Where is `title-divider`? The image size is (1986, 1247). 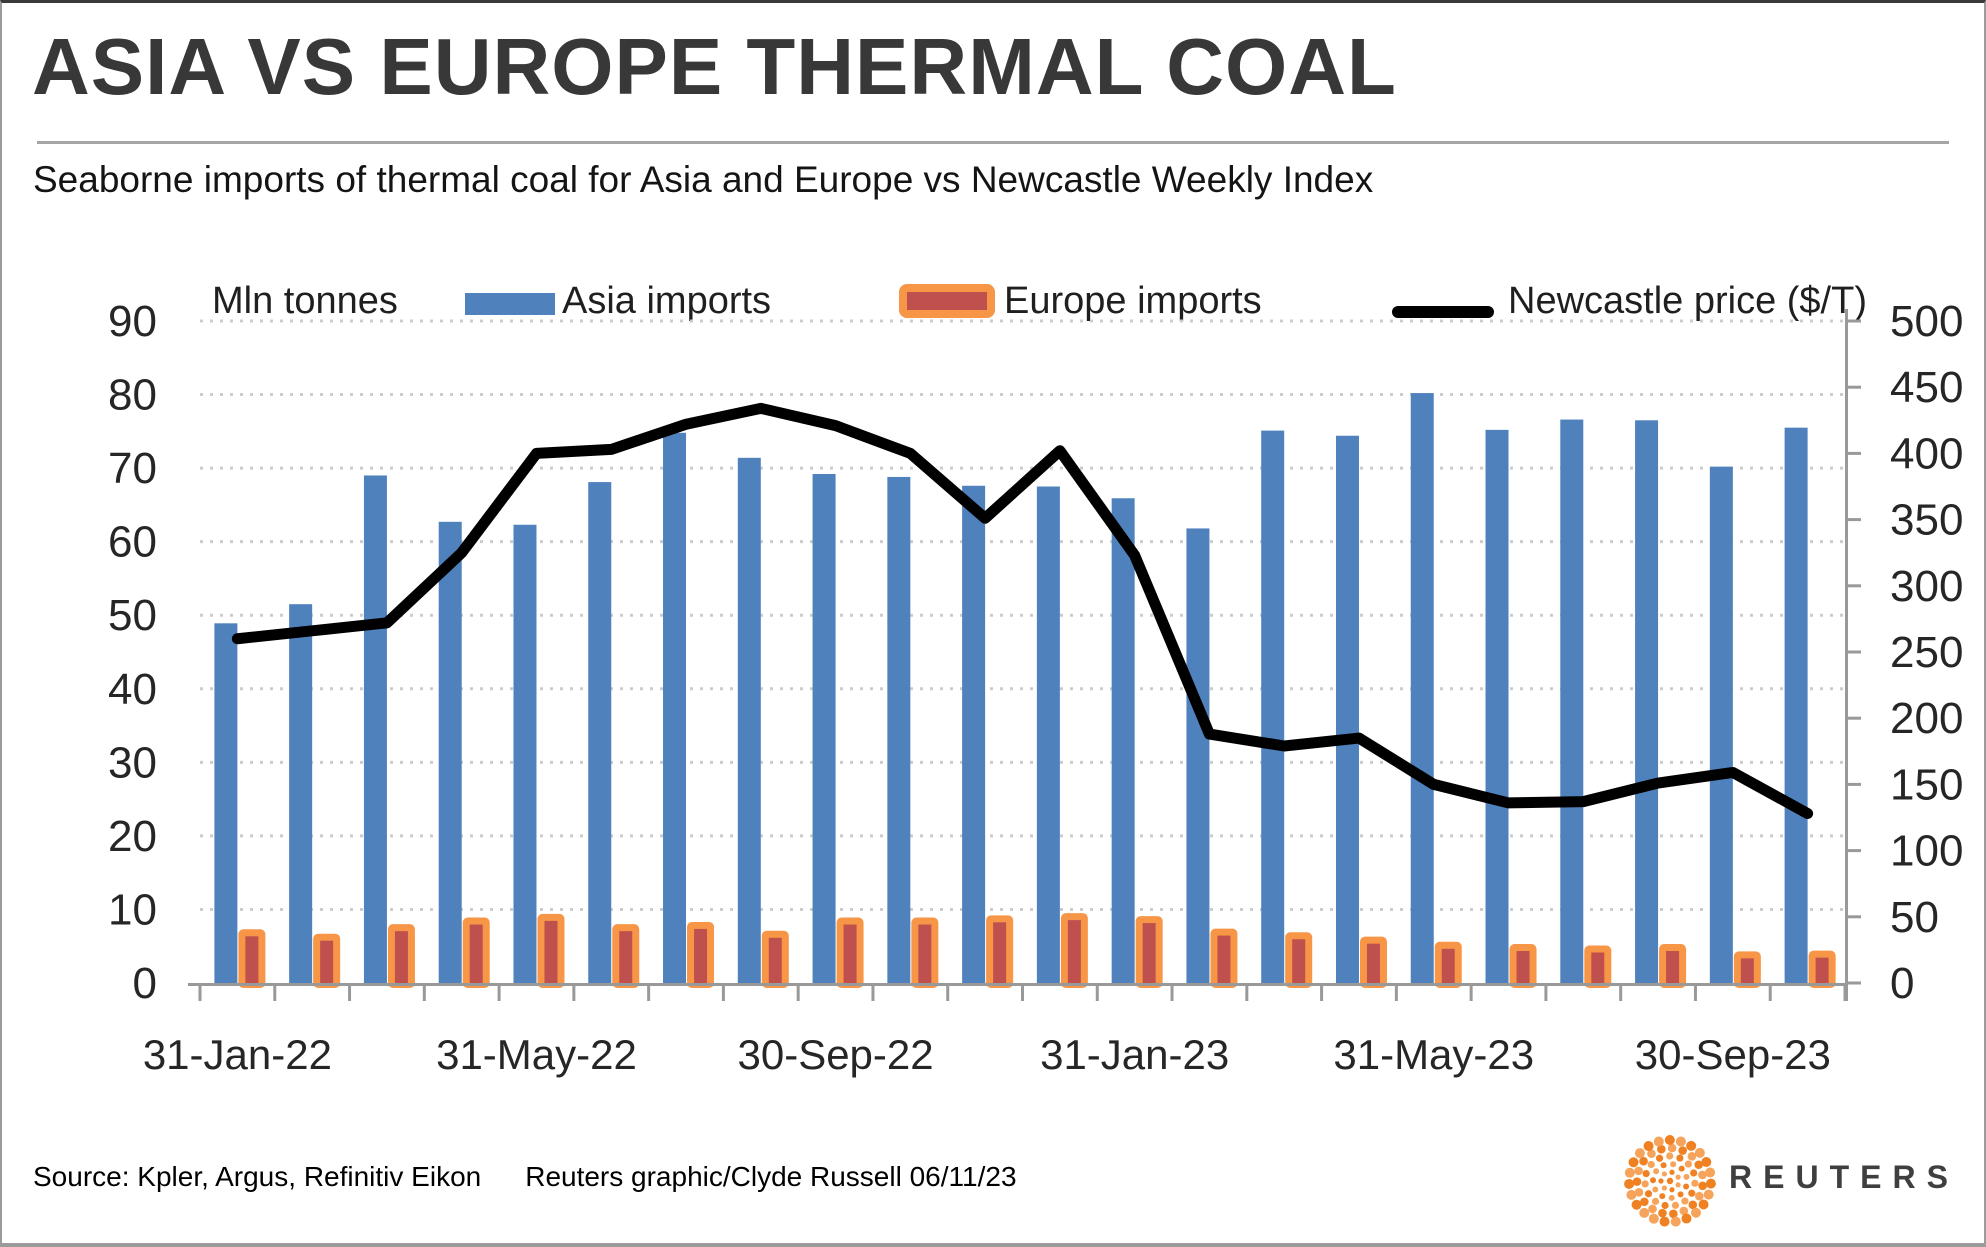
title-divider is located at coordinates (993, 142).